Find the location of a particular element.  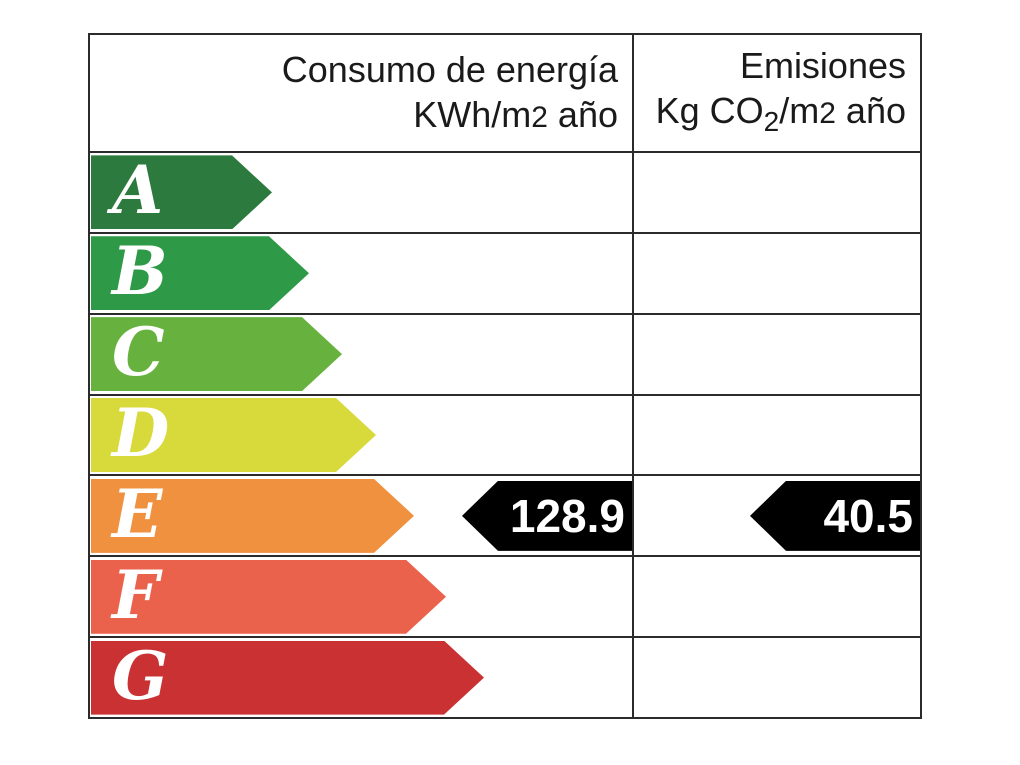

rating-row-b: B is located at coordinates (505, 274).